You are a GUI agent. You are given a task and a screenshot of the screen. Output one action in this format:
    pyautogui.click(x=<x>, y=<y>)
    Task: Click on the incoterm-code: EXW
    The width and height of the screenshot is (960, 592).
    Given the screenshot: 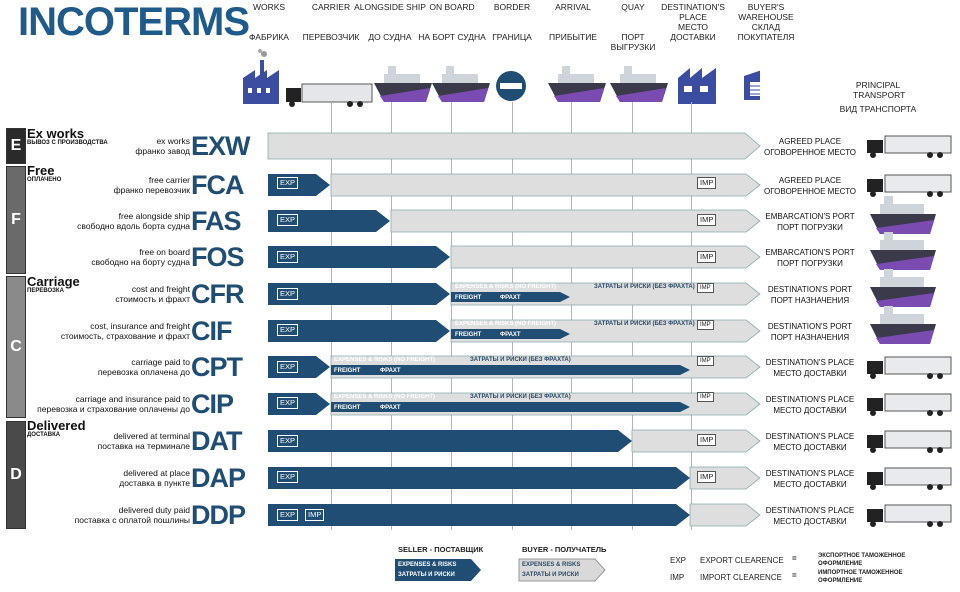 What is the action you would take?
    pyautogui.click(x=221, y=146)
    